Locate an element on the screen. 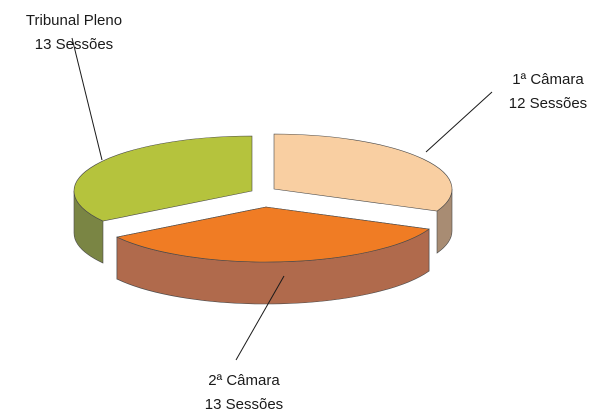  slice-1a-camara-value-label: 12 Sessões is located at coordinates (548, 103).